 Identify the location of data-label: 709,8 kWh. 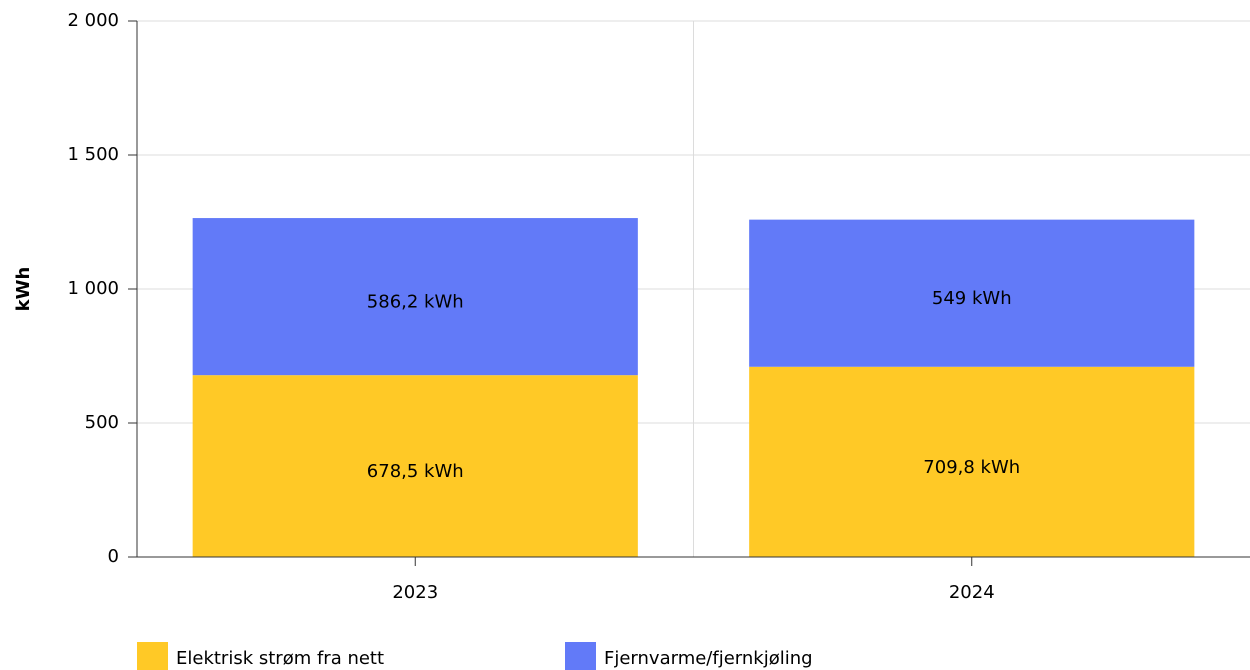
(971, 467).